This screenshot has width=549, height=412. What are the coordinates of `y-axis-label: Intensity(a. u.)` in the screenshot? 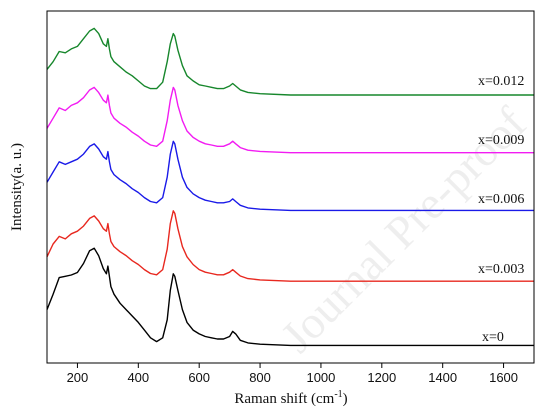 It's located at (17, 187).